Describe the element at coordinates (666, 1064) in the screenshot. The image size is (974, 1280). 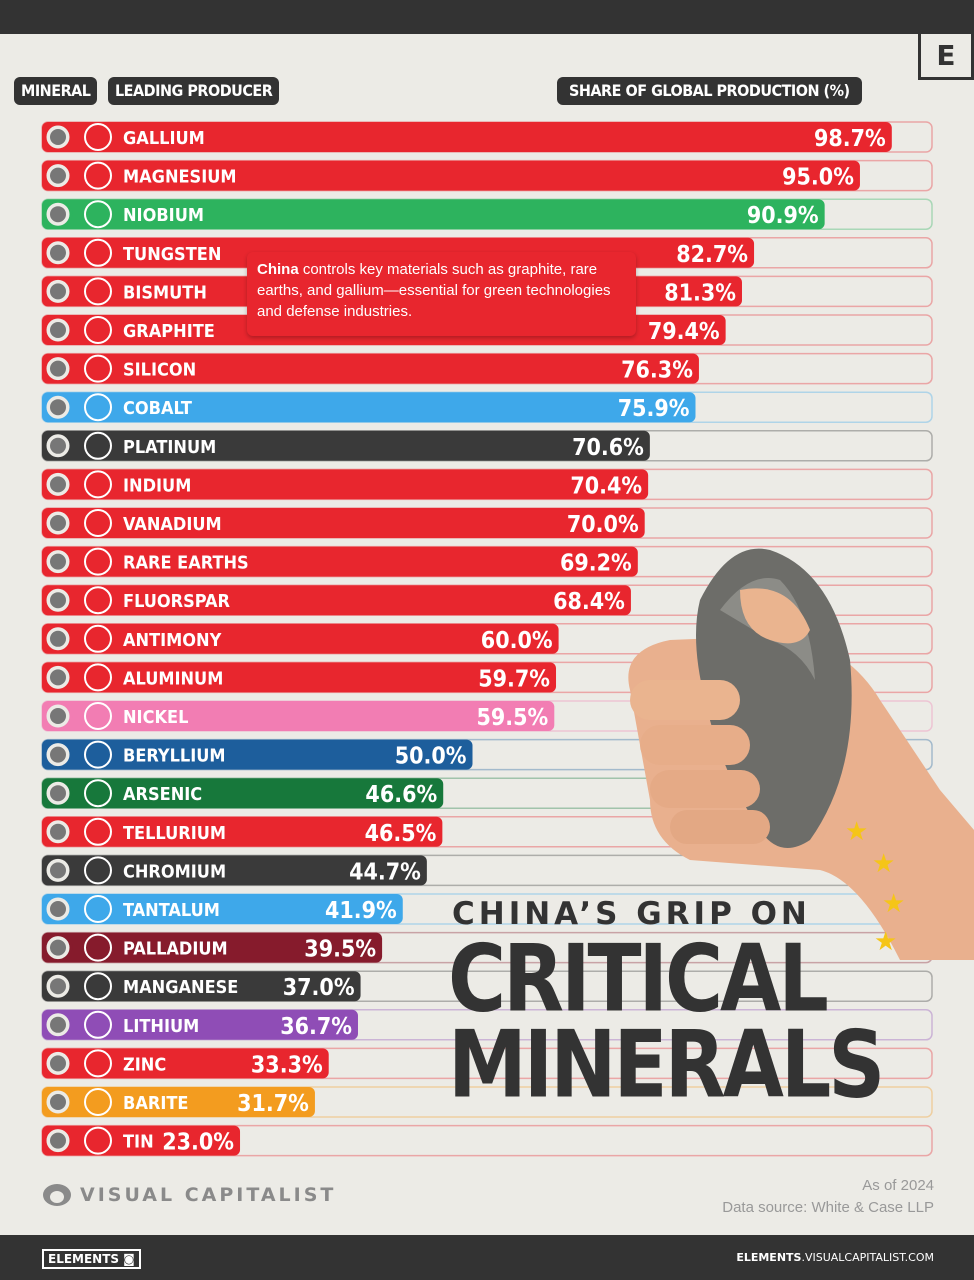
I see `title-line-3: MINERALS` at that location.